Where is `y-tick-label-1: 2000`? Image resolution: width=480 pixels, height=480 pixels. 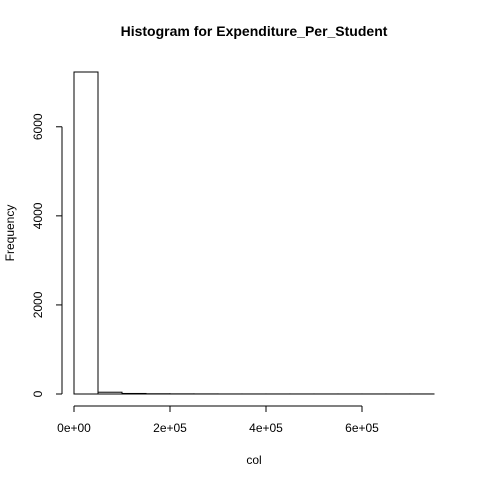
y-tick-label-1: 2000 is located at coordinates (38, 304).